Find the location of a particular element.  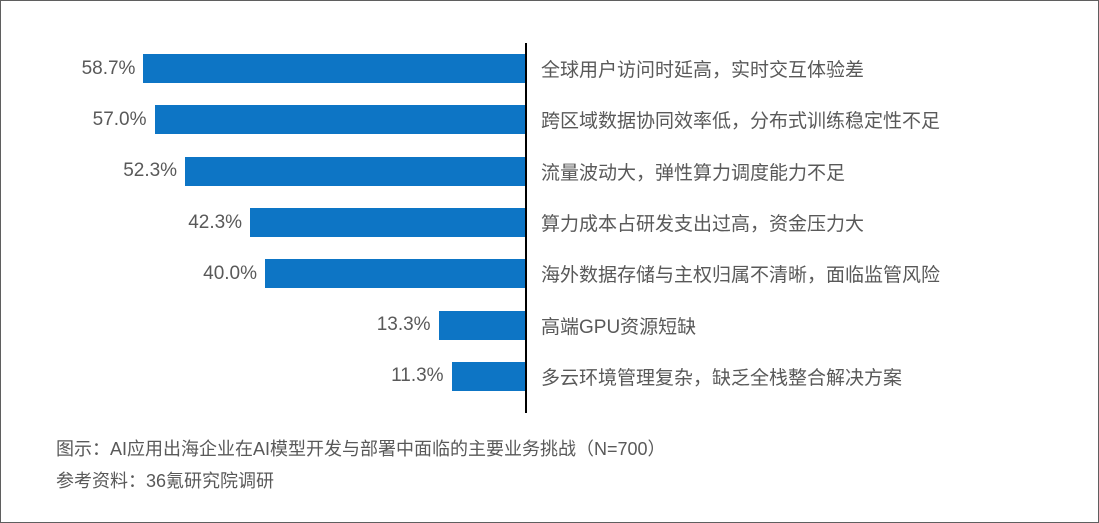

bar-row: 52.3% 流量波动大，弹性算力调度能力不足 is located at coordinates (549, 171).